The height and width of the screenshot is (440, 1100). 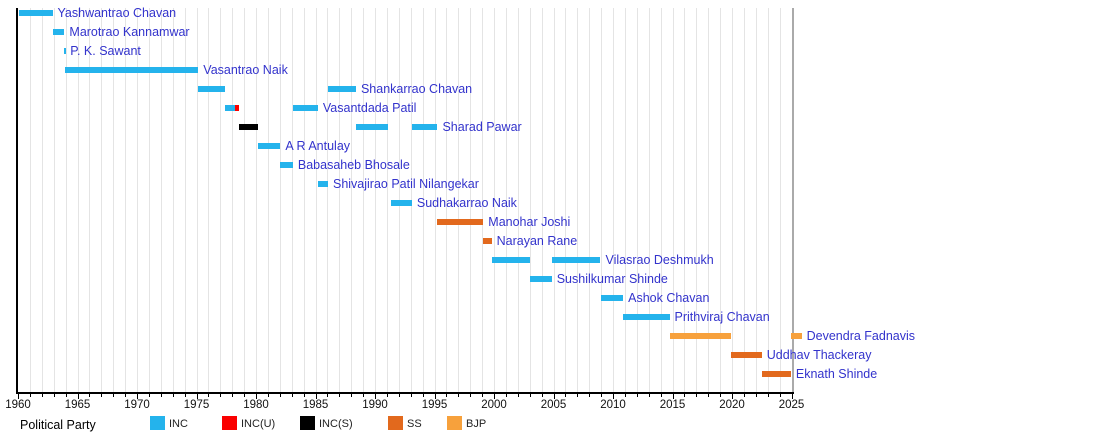 What do you see at coordinates (494, 405) in the screenshot?
I see `x-tick-label: 2000` at bounding box center [494, 405].